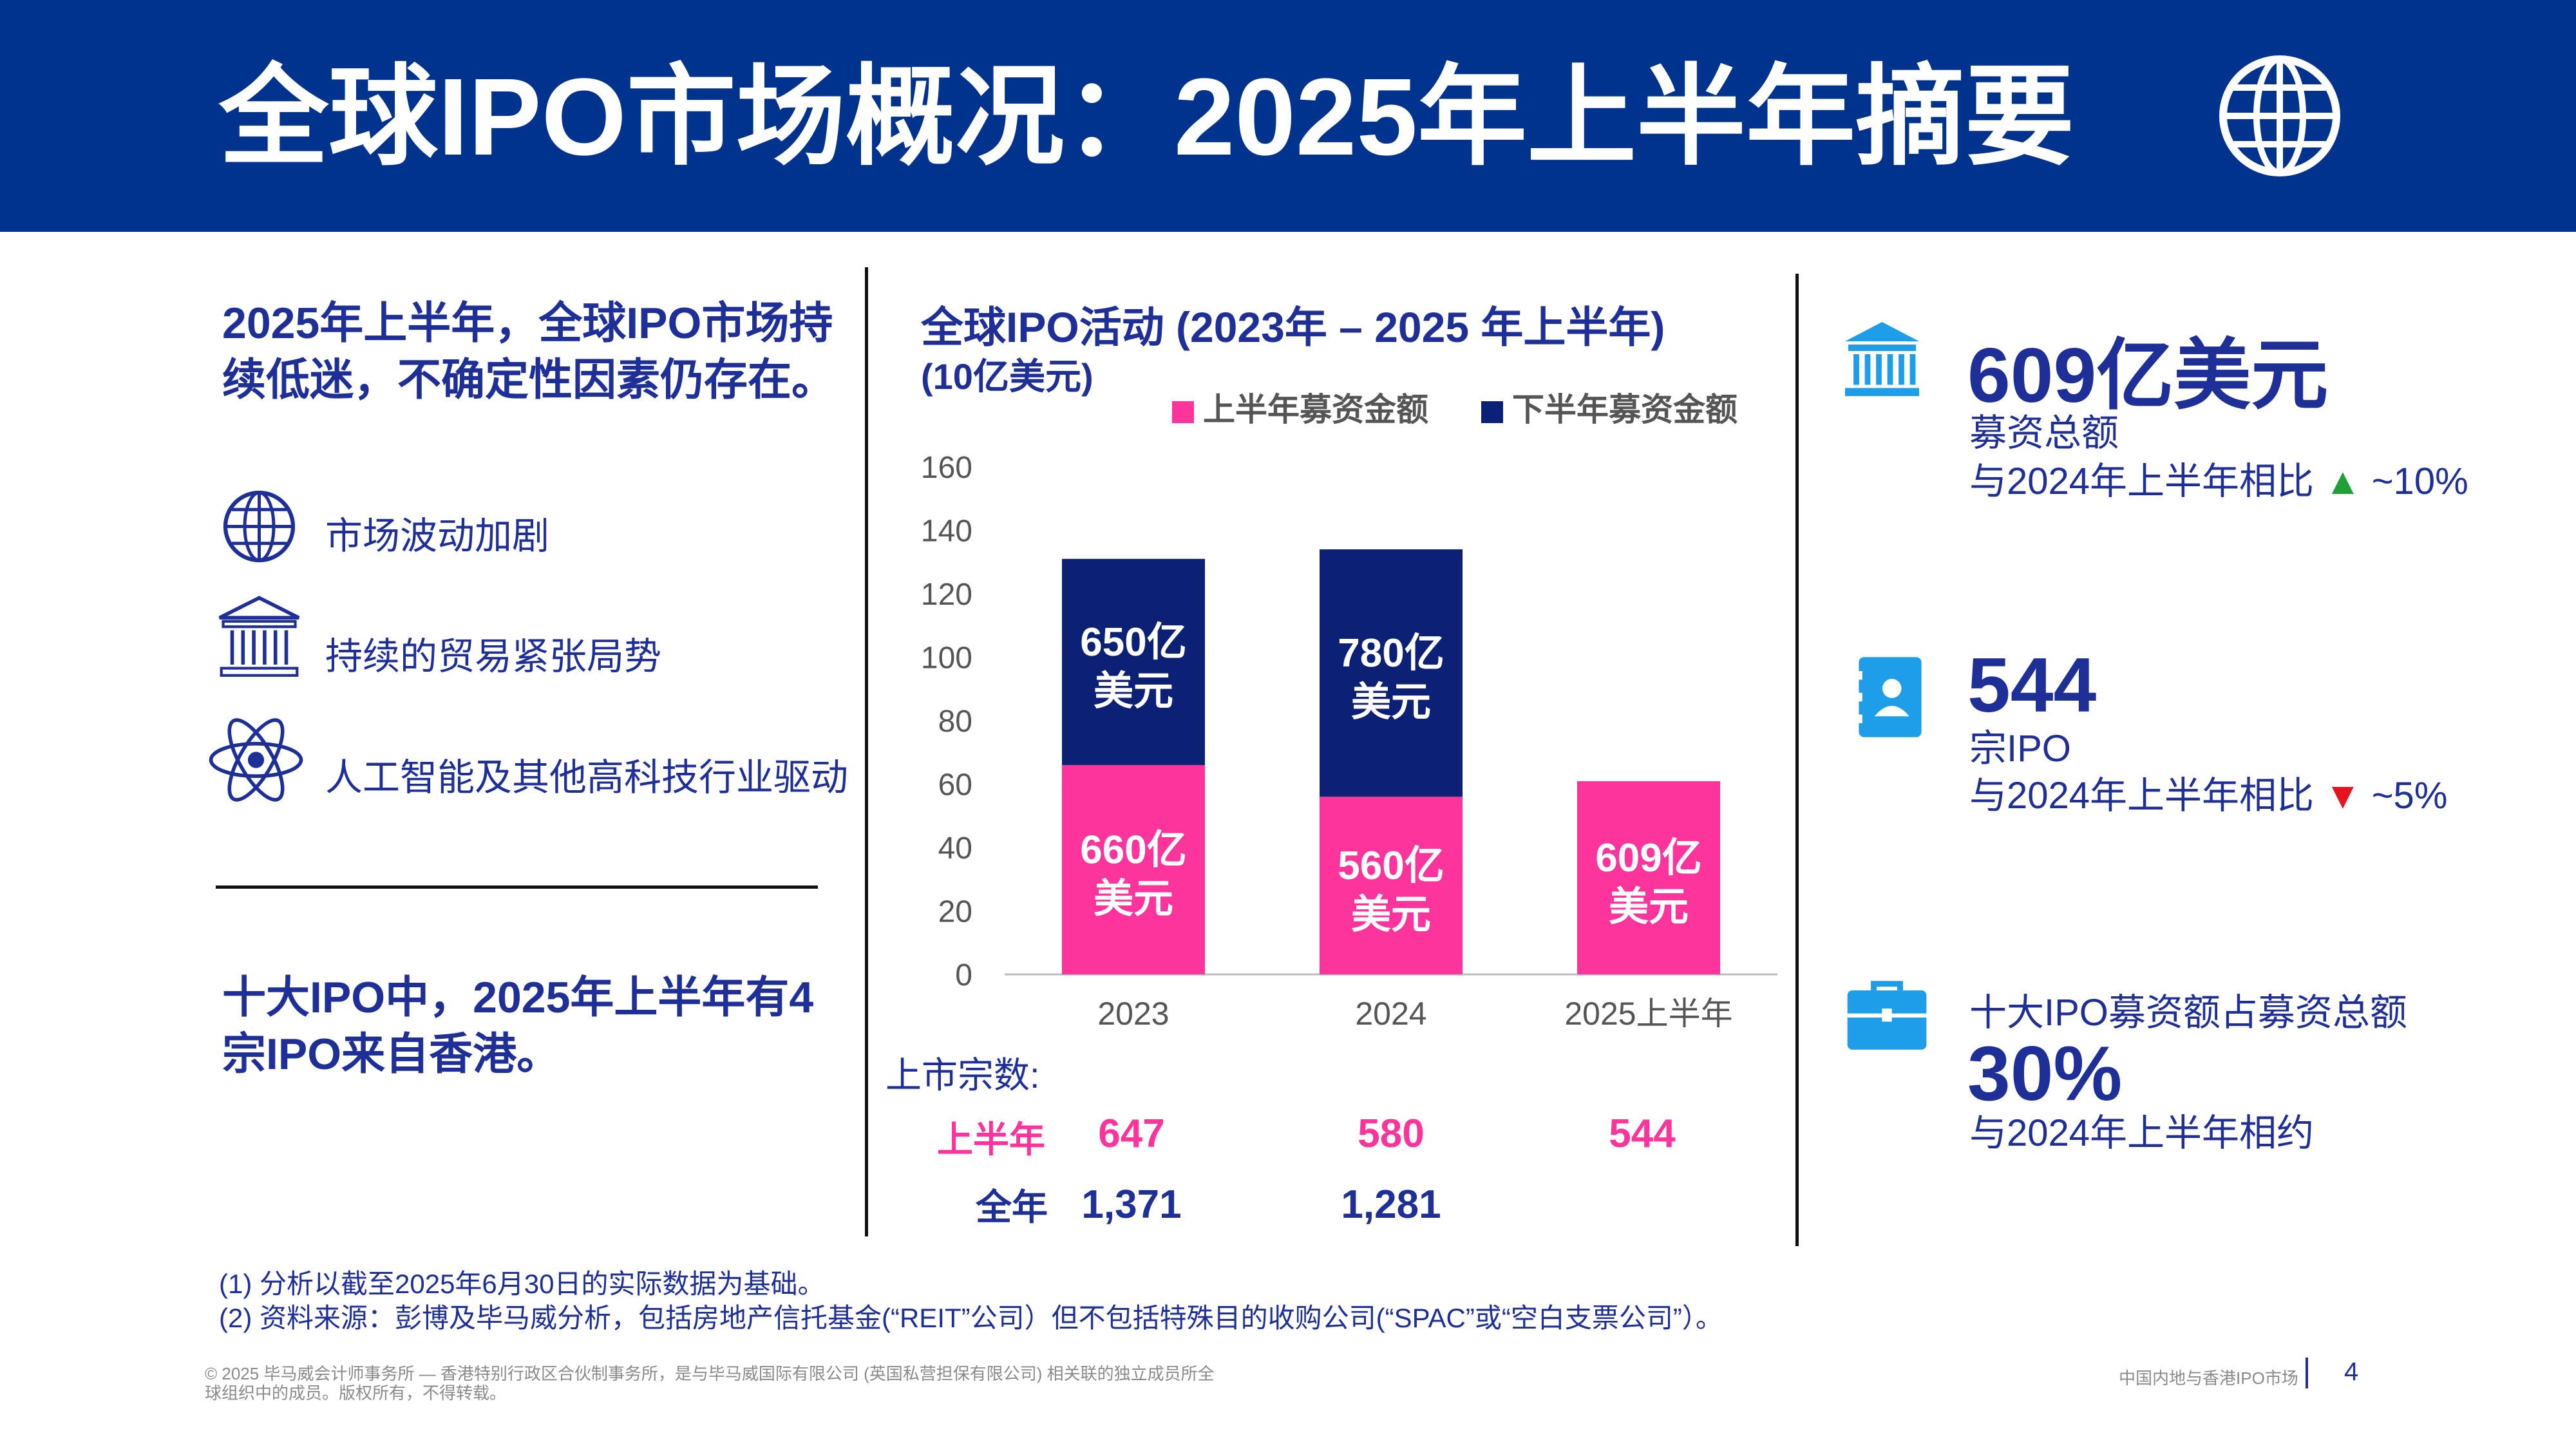 This screenshot has width=2576, height=1449. What do you see at coordinates (437, 536) in the screenshot?
I see `factor-label-volatility: 市场波动加剧` at bounding box center [437, 536].